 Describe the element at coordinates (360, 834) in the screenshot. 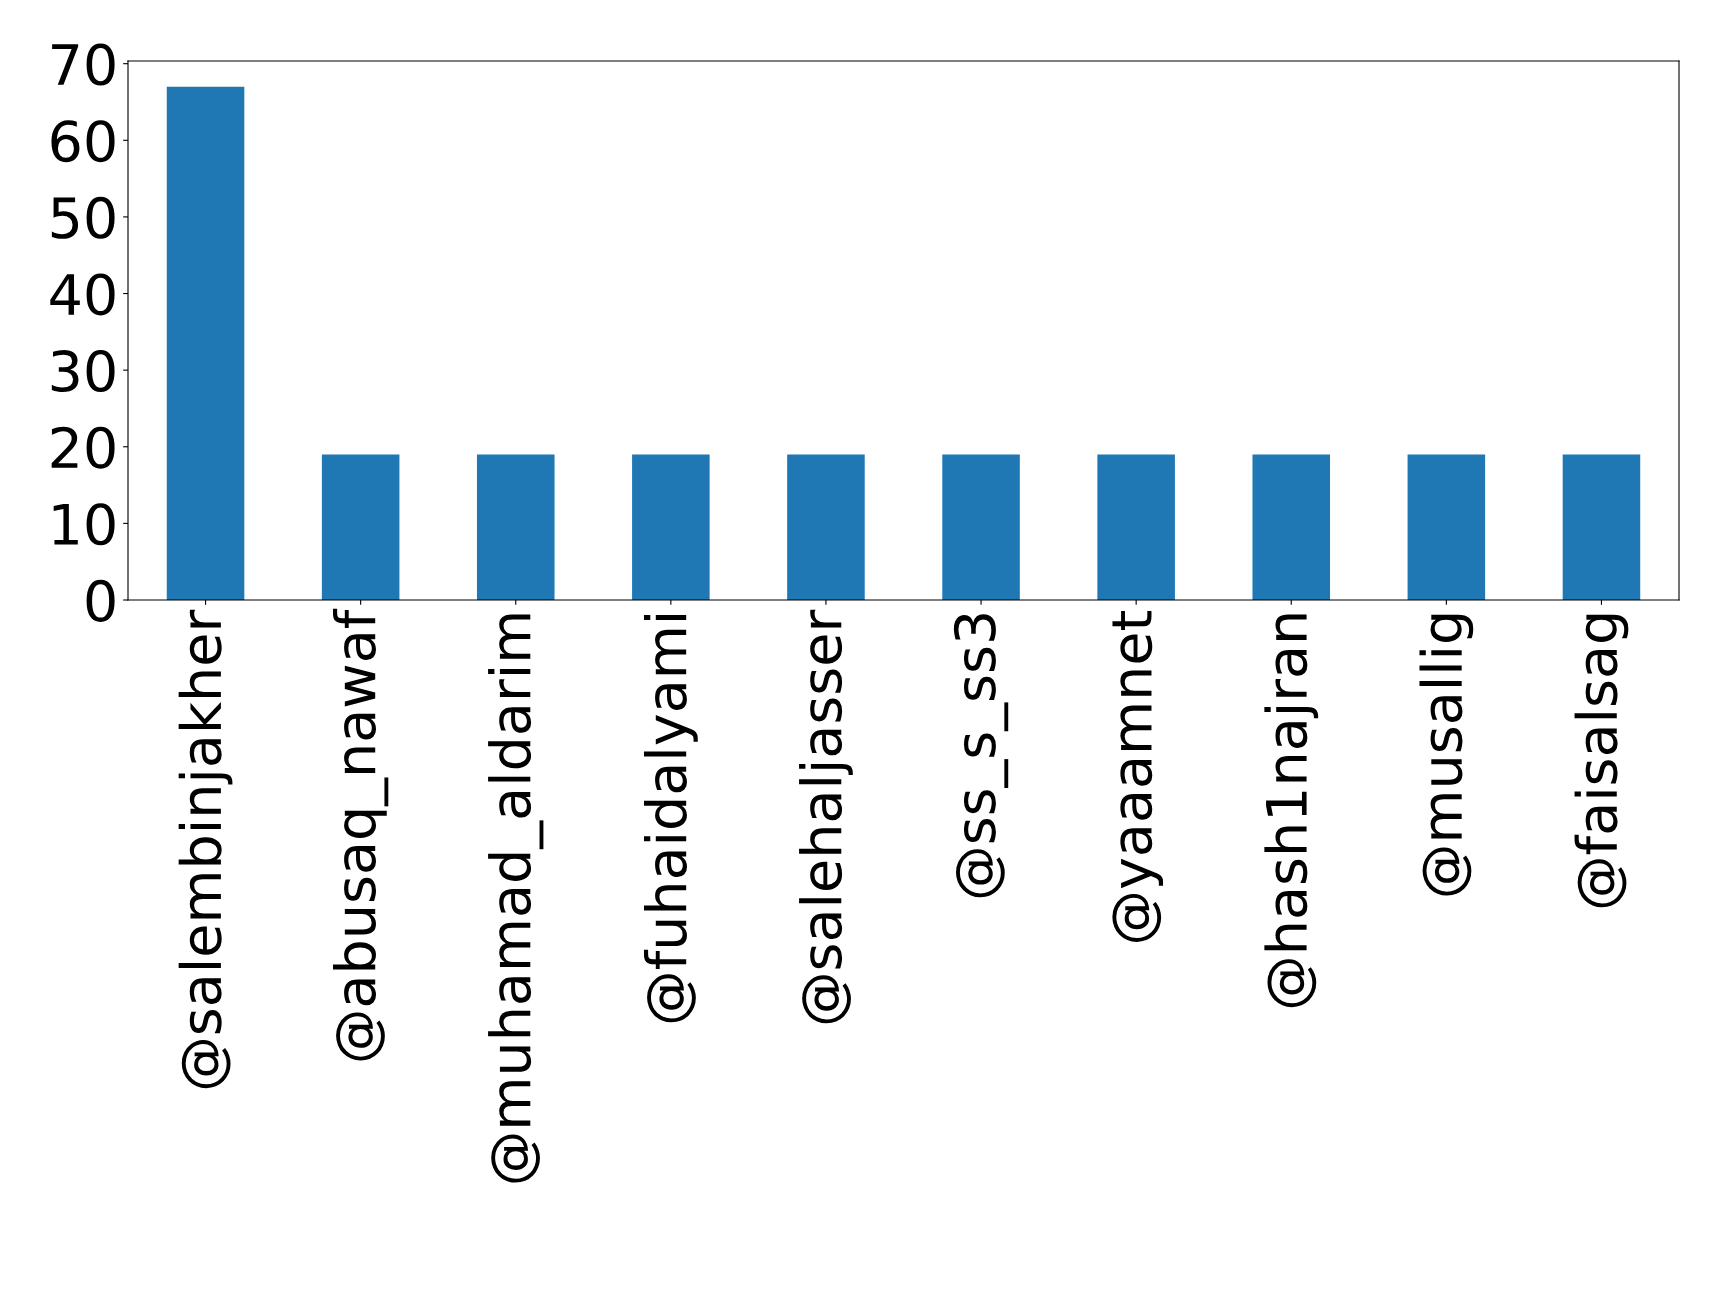

I see `x-tick-label: @abusaq_nawaf` at that location.